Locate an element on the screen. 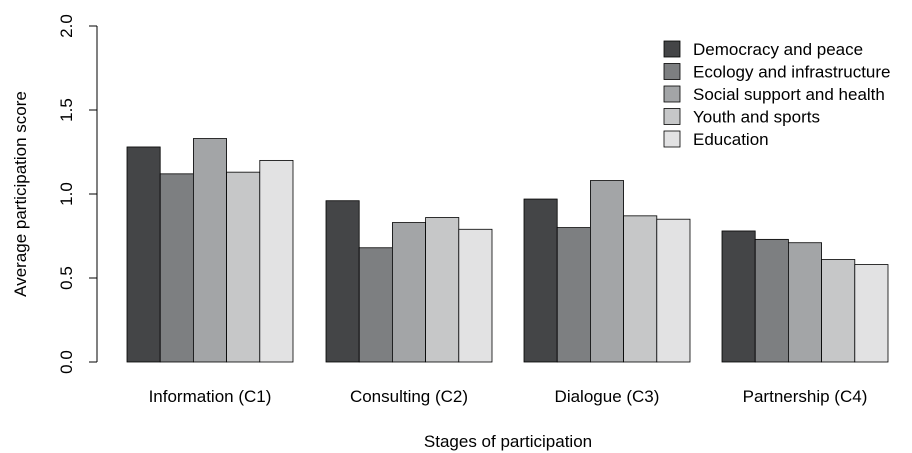 The image size is (912, 453). x-category-label: Partnership (C4) is located at coordinates (805, 396).